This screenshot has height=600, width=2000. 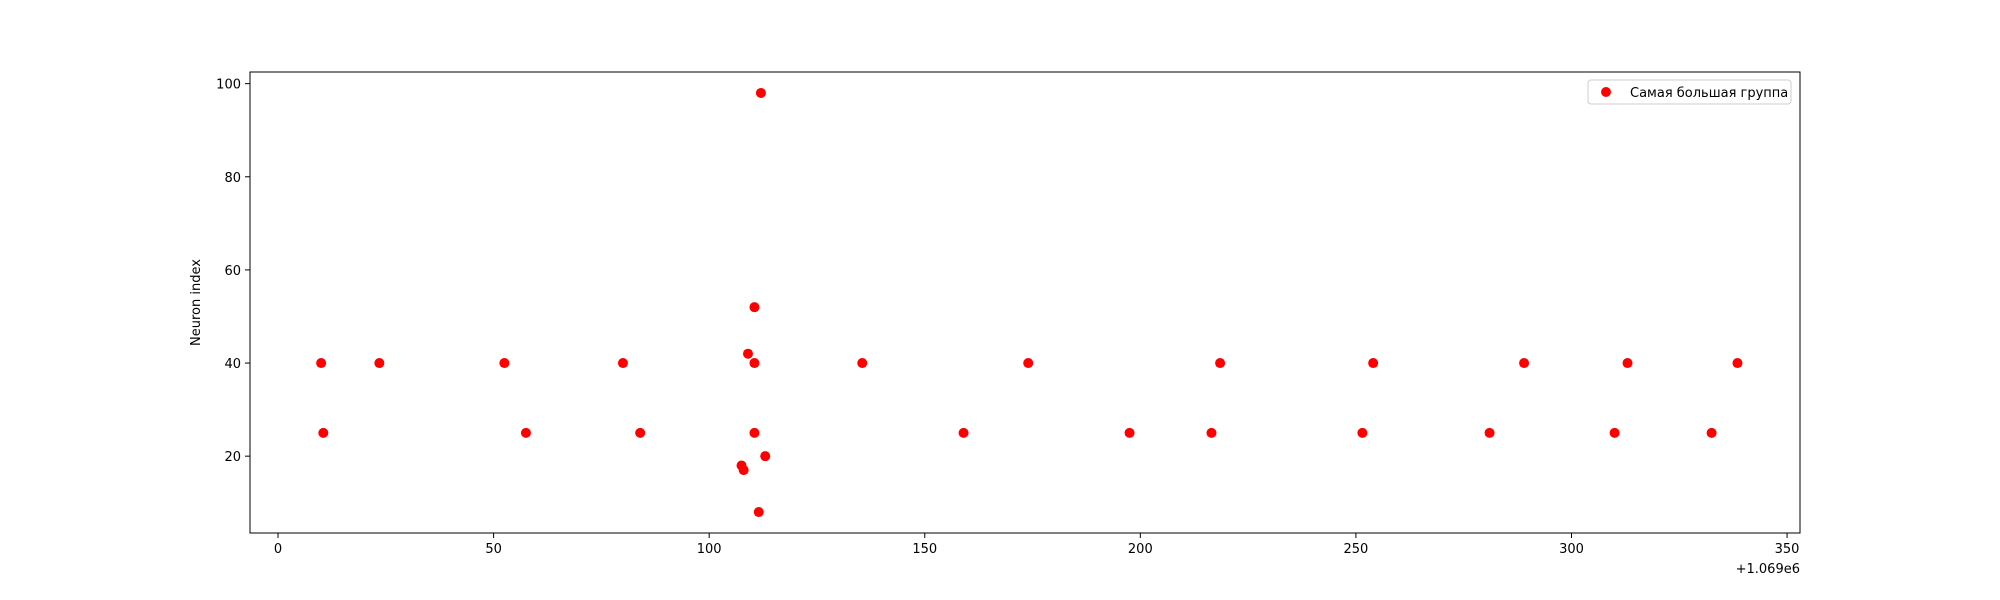 What do you see at coordinates (232, 457) in the screenshot?
I see `y-tick-label: 20` at bounding box center [232, 457].